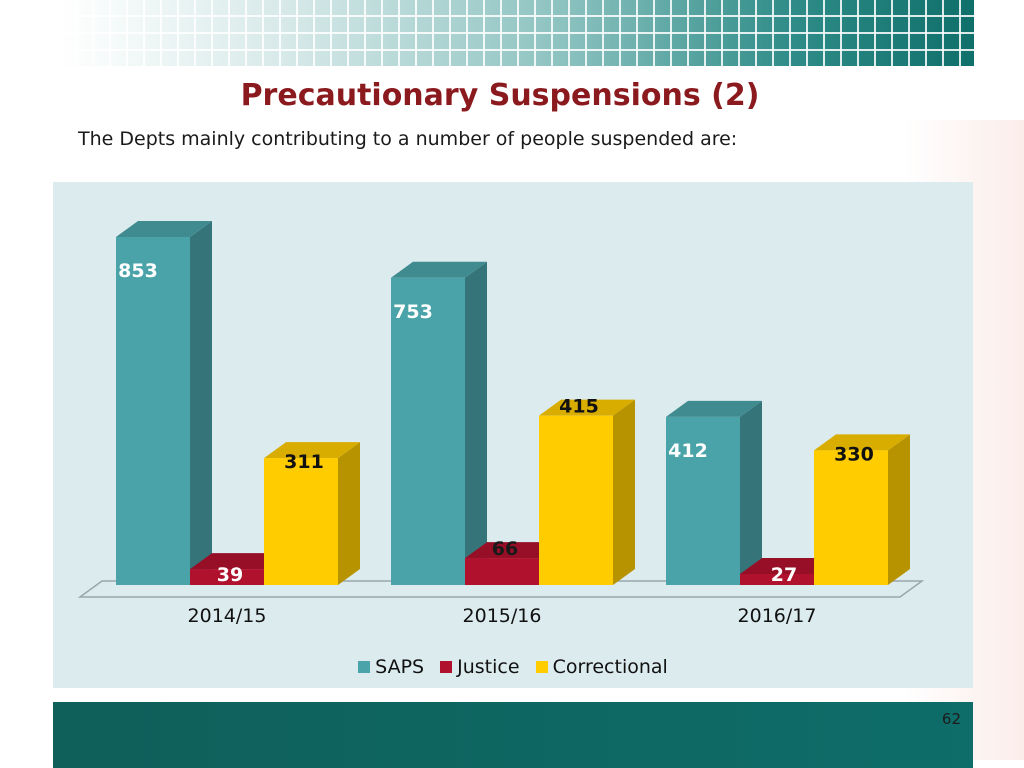  Describe the element at coordinates (505, 549) in the screenshot. I see `data-label-justice-1: 66` at that location.